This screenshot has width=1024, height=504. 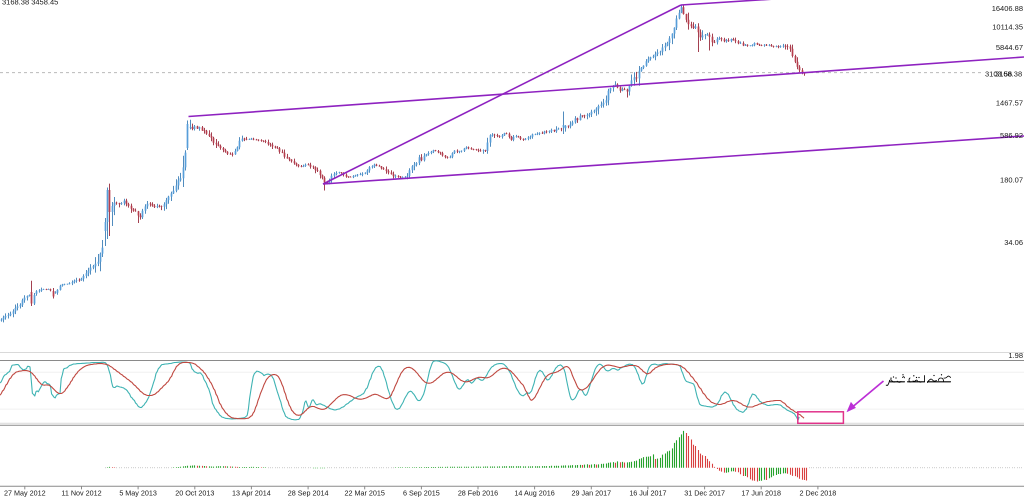 I want to click on svg-text: 11 Nov 2012, so click(x=81, y=493).